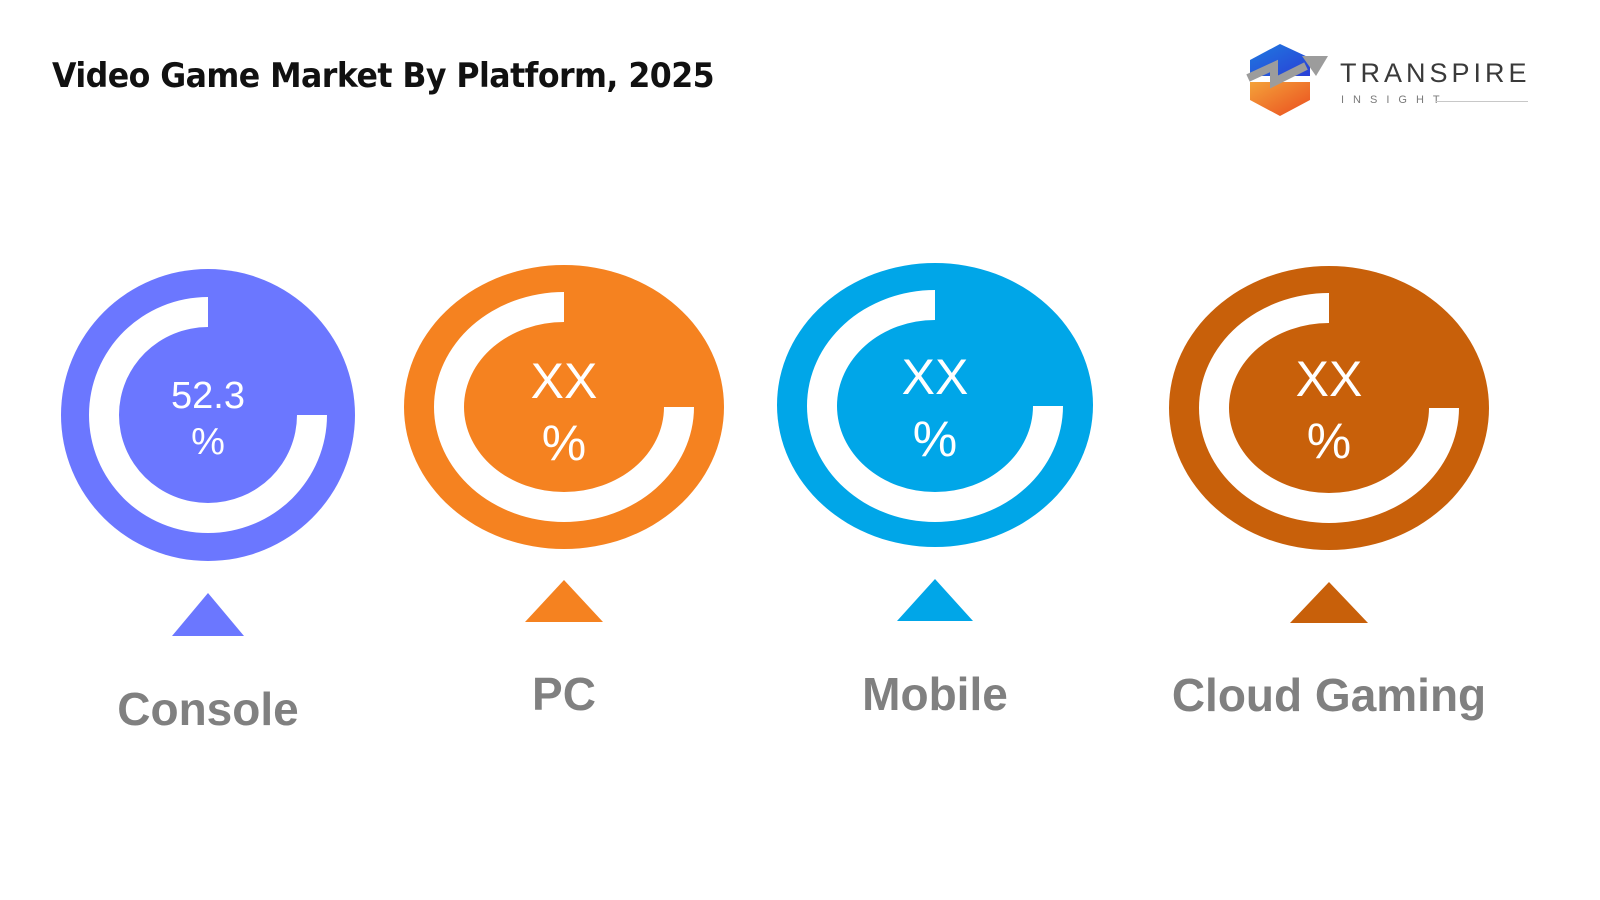 The image size is (1600, 900). What do you see at coordinates (564, 601) in the screenshot?
I see `pc-triangle-icon` at bounding box center [564, 601].